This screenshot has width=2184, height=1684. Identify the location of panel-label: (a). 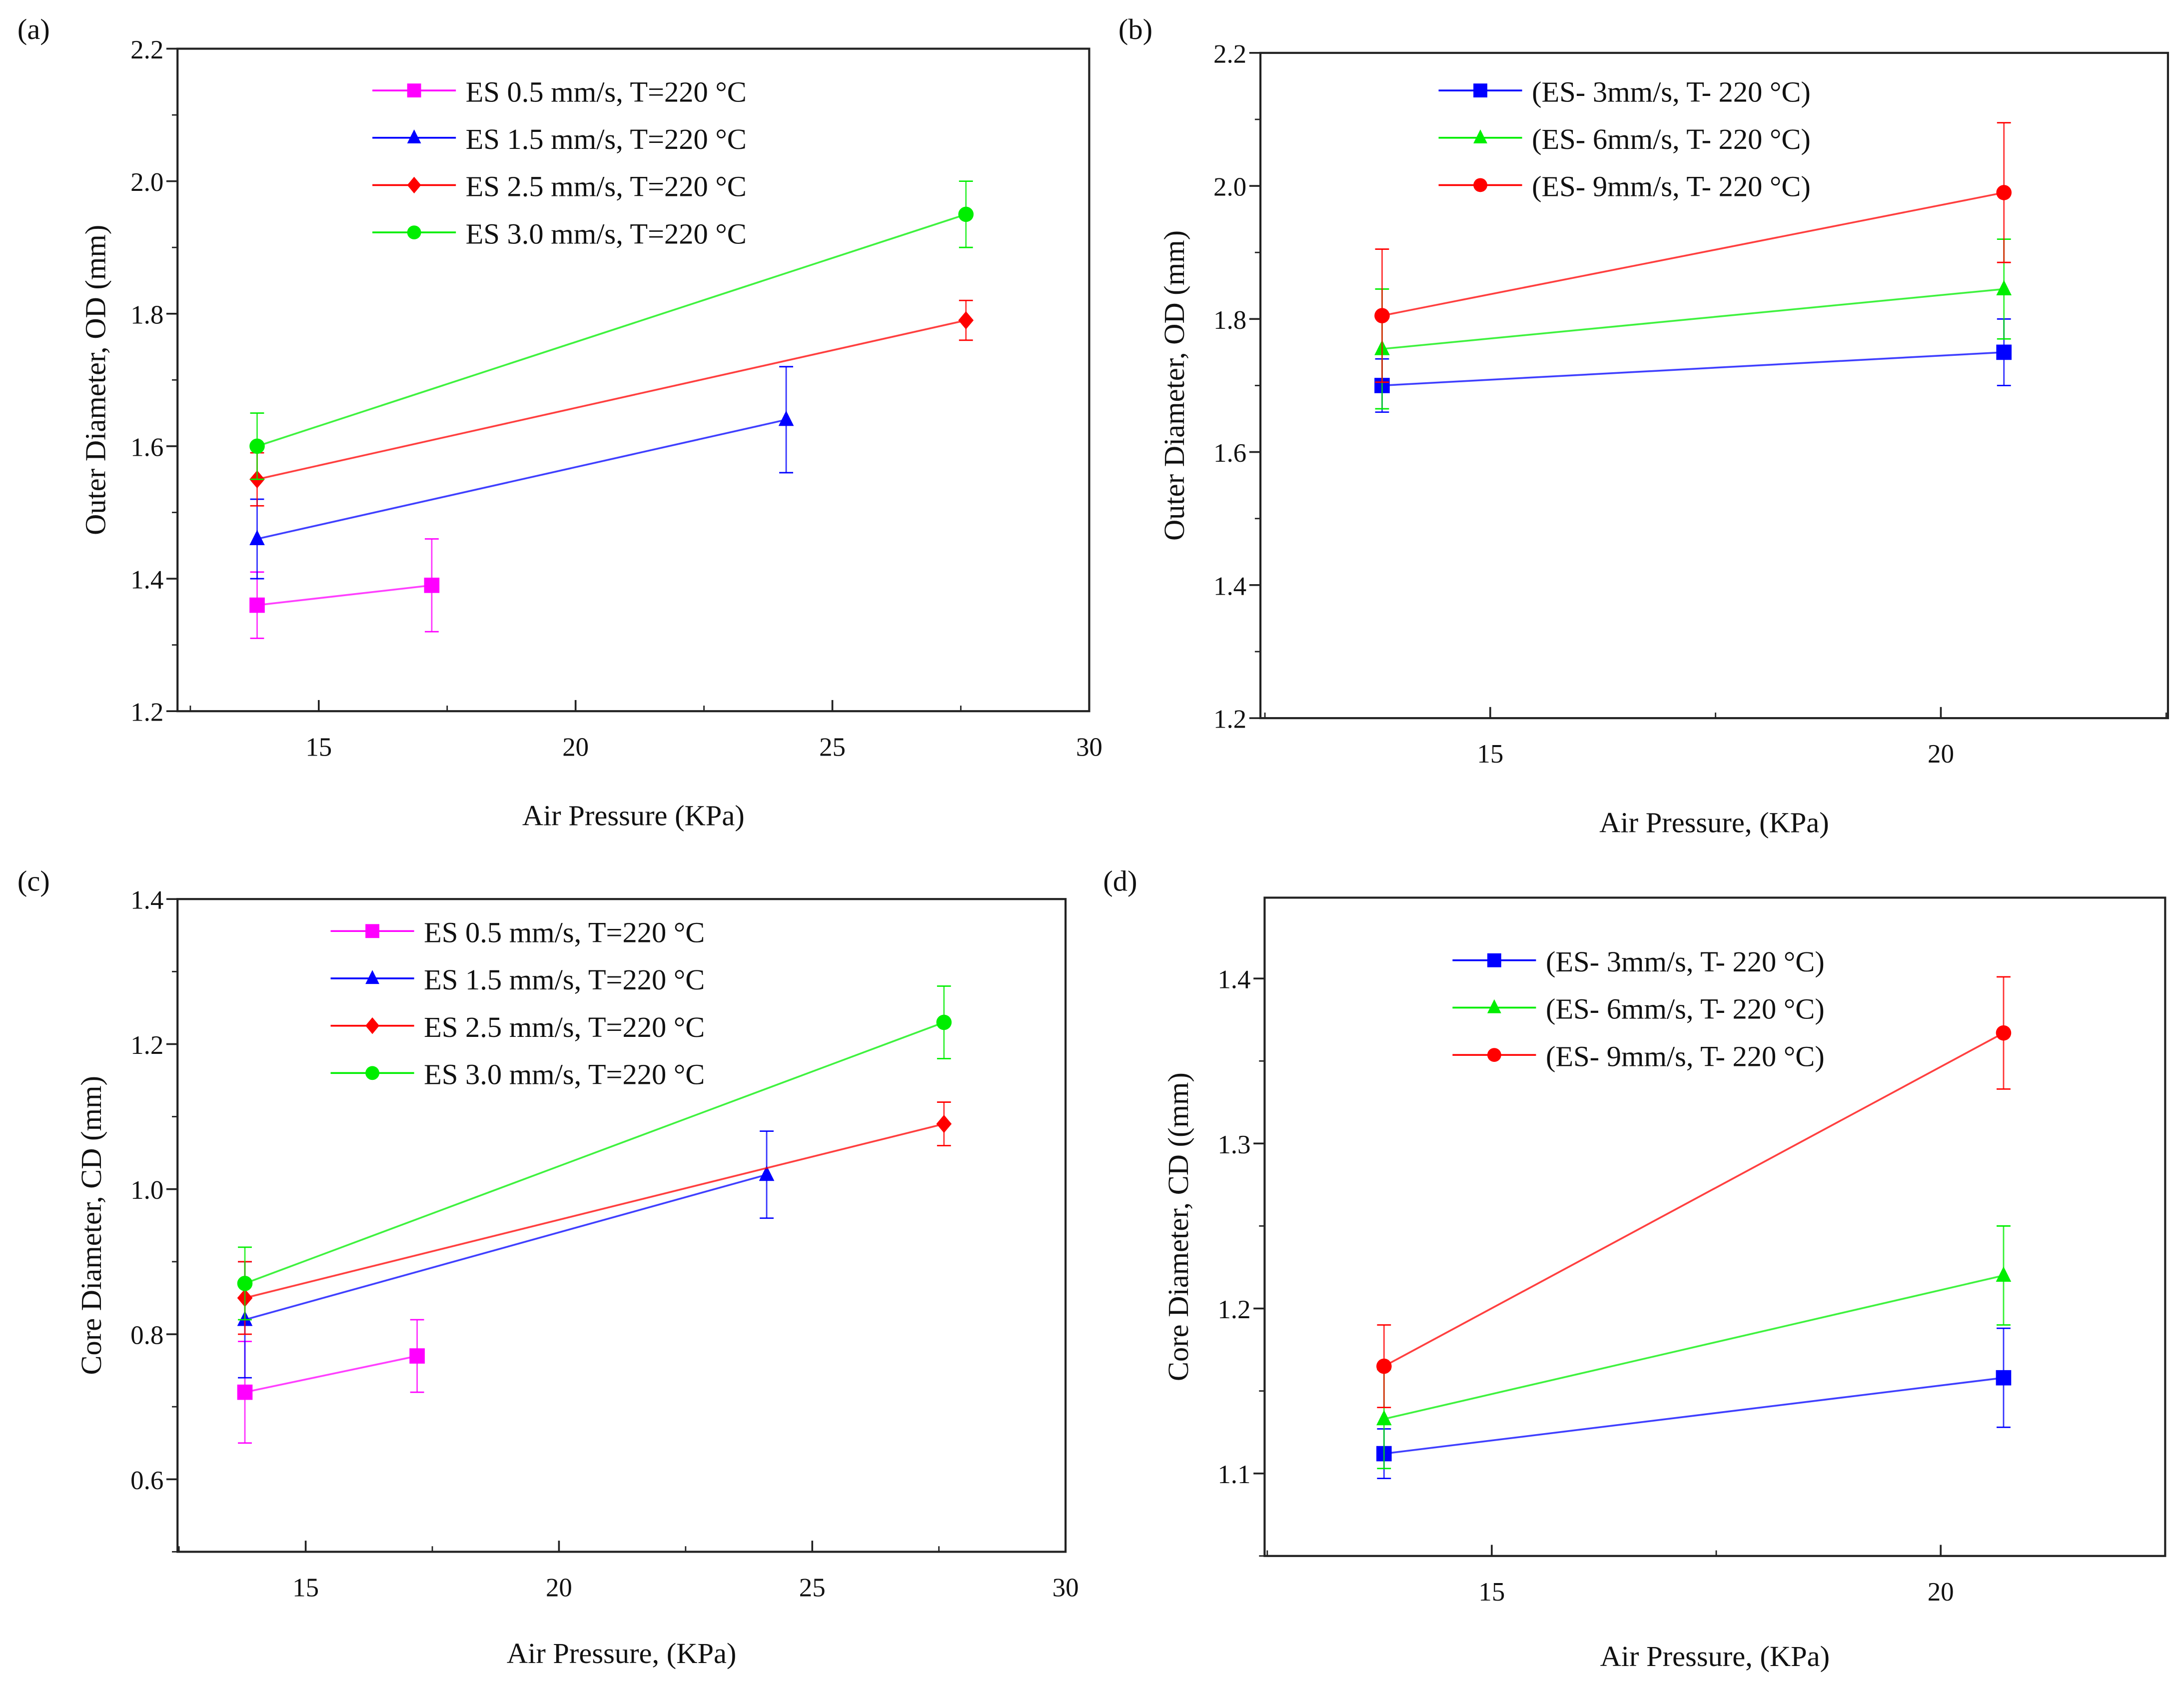
(33, 29).